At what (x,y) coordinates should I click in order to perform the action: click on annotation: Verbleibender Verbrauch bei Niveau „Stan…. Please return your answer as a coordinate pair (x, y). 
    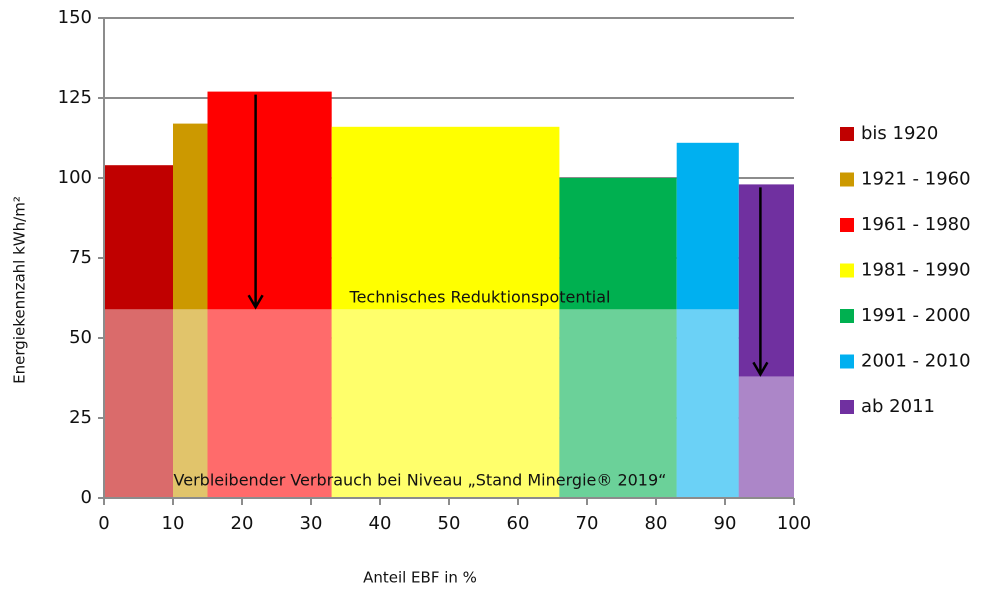
    Looking at the image, I should click on (420, 480).